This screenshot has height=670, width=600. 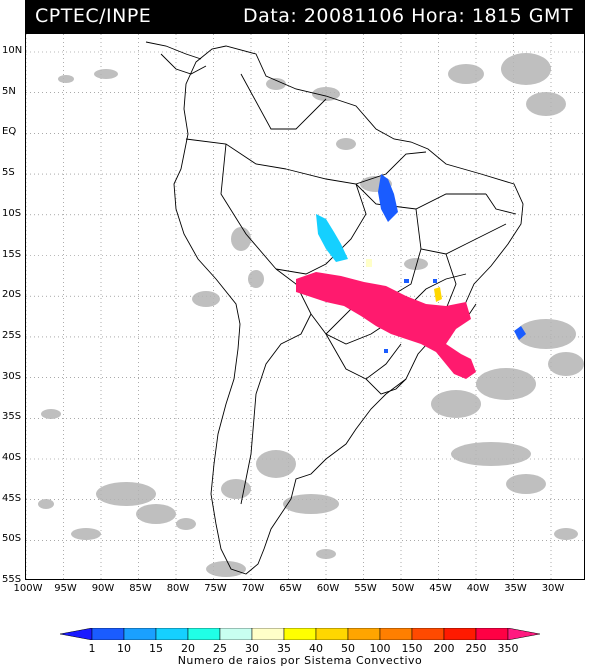 What do you see at coordinates (12, 539) in the screenshot?
I see `latitude-label: 50S` at bounding box center [12, 539].